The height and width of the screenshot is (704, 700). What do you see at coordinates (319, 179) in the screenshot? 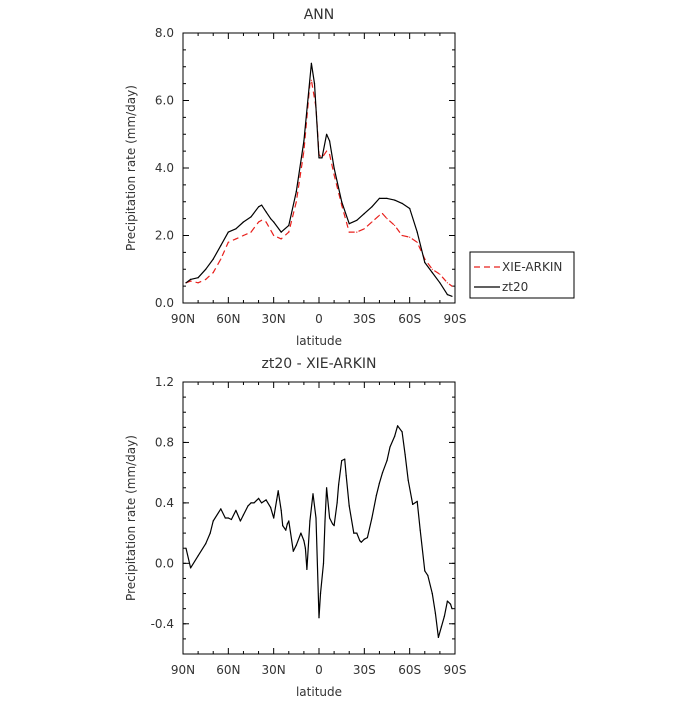
I see `series-line-zt20` at bounding box center [319, 179].